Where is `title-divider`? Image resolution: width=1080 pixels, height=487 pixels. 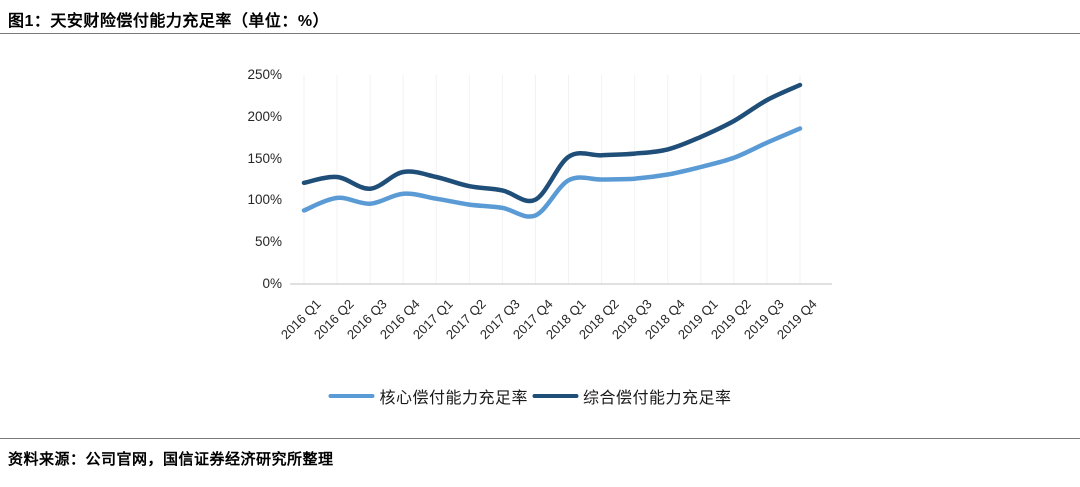 title-divider is located at coordinates (540, 33).